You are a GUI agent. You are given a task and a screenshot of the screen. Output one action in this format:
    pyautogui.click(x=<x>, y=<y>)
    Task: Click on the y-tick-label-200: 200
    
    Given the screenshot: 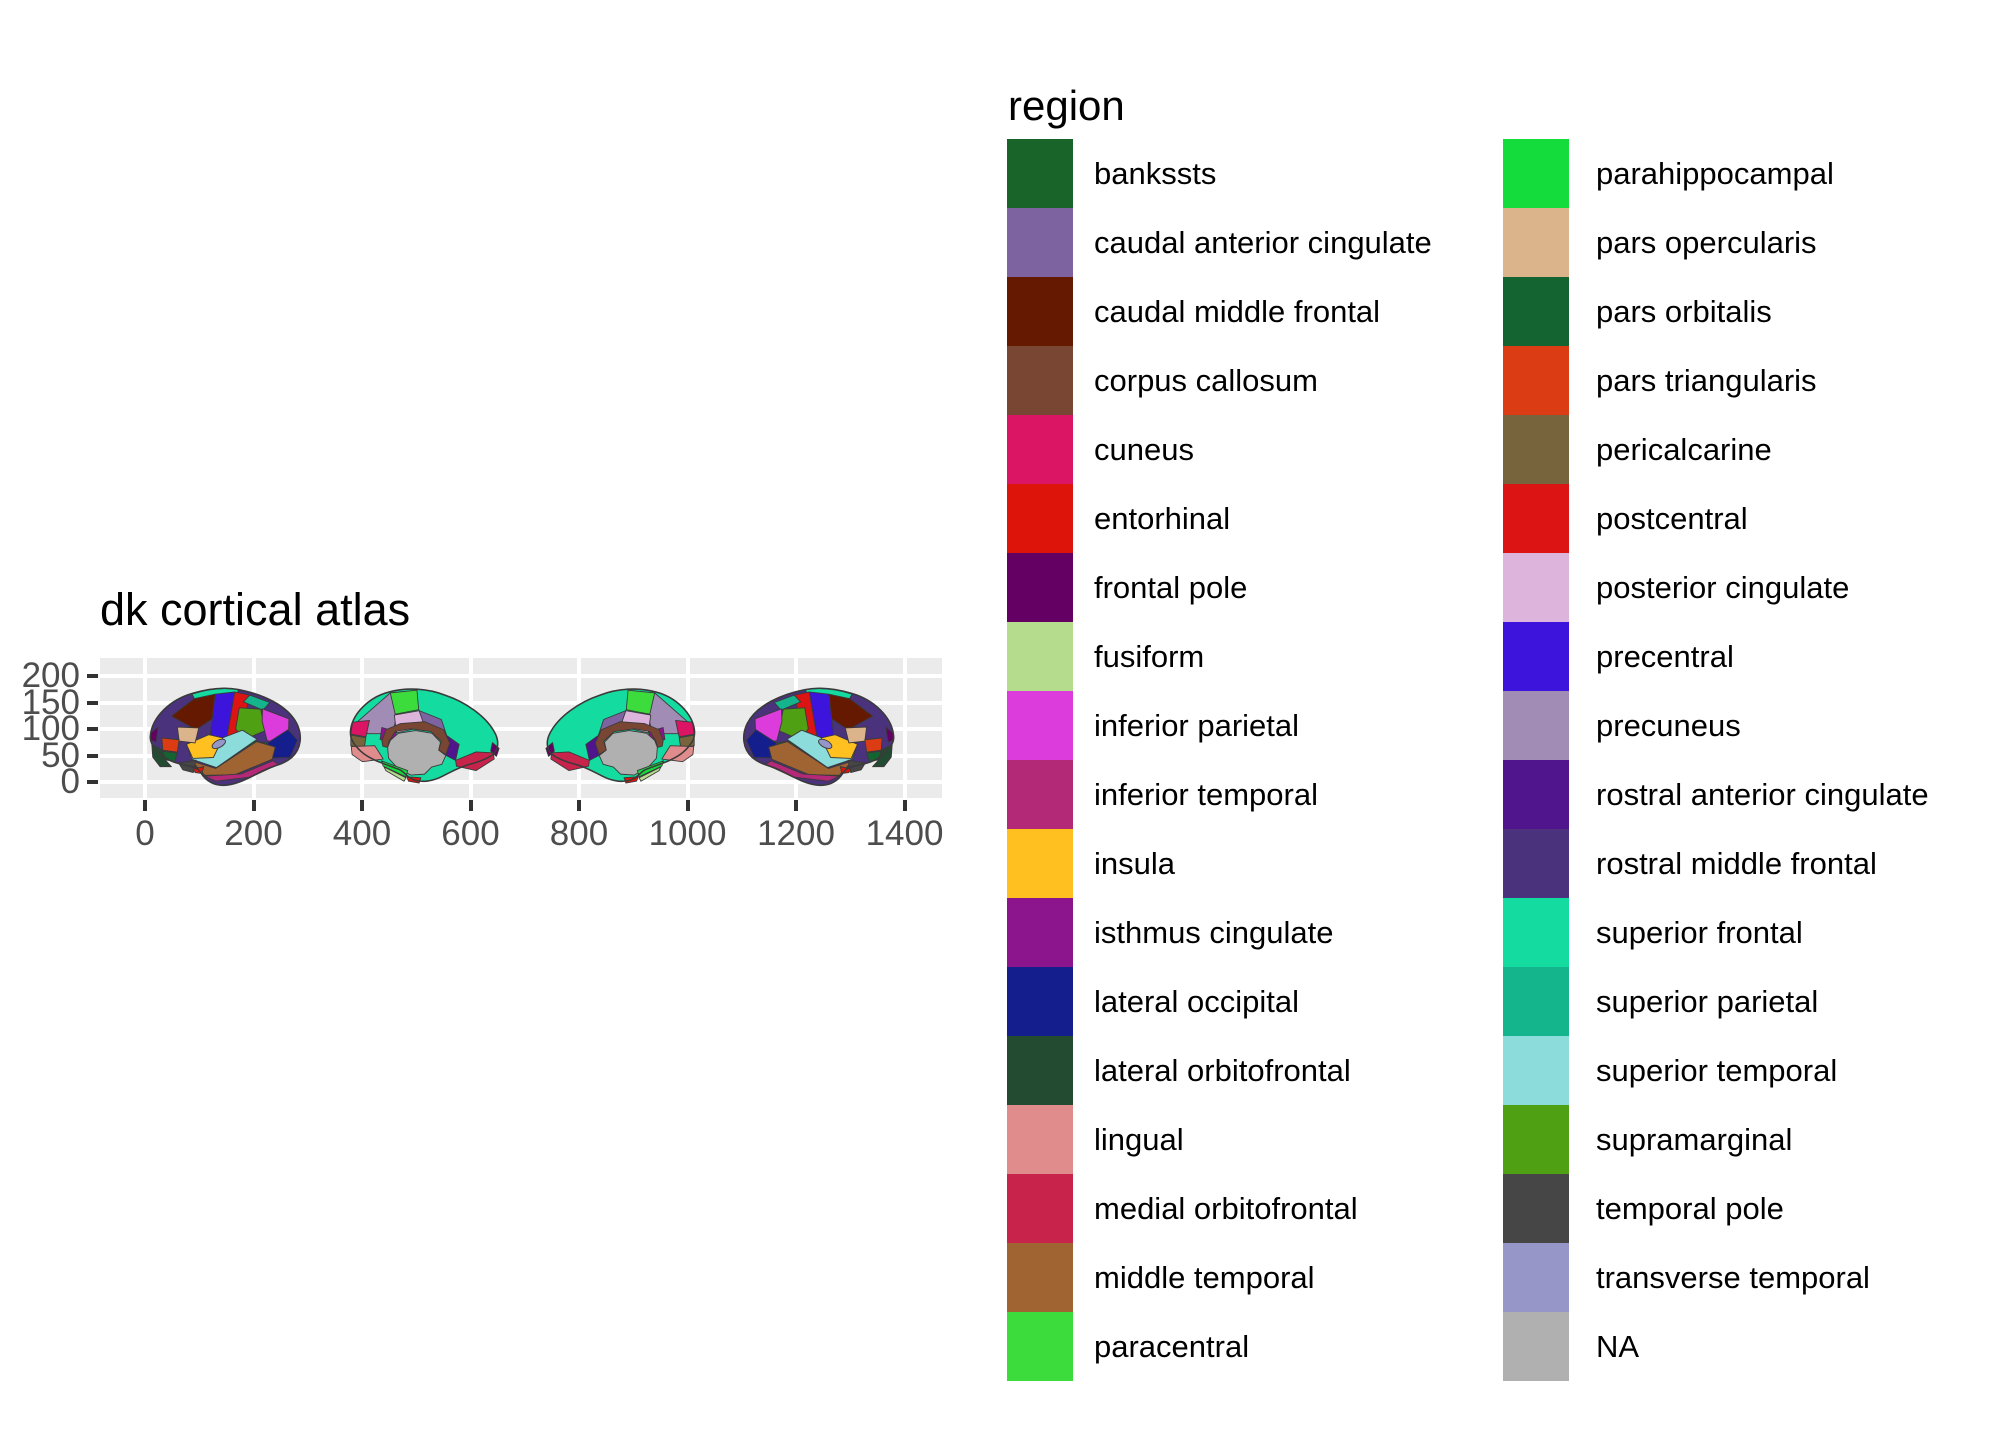 What is the action you would take?
    pyautogui.click(x=50, y=675)
    